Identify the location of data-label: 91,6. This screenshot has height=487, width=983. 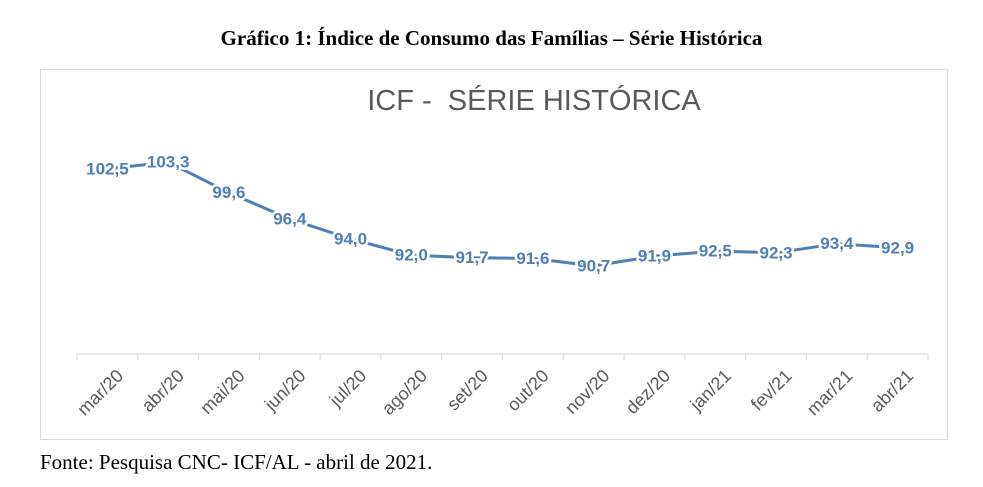
(532, 258).